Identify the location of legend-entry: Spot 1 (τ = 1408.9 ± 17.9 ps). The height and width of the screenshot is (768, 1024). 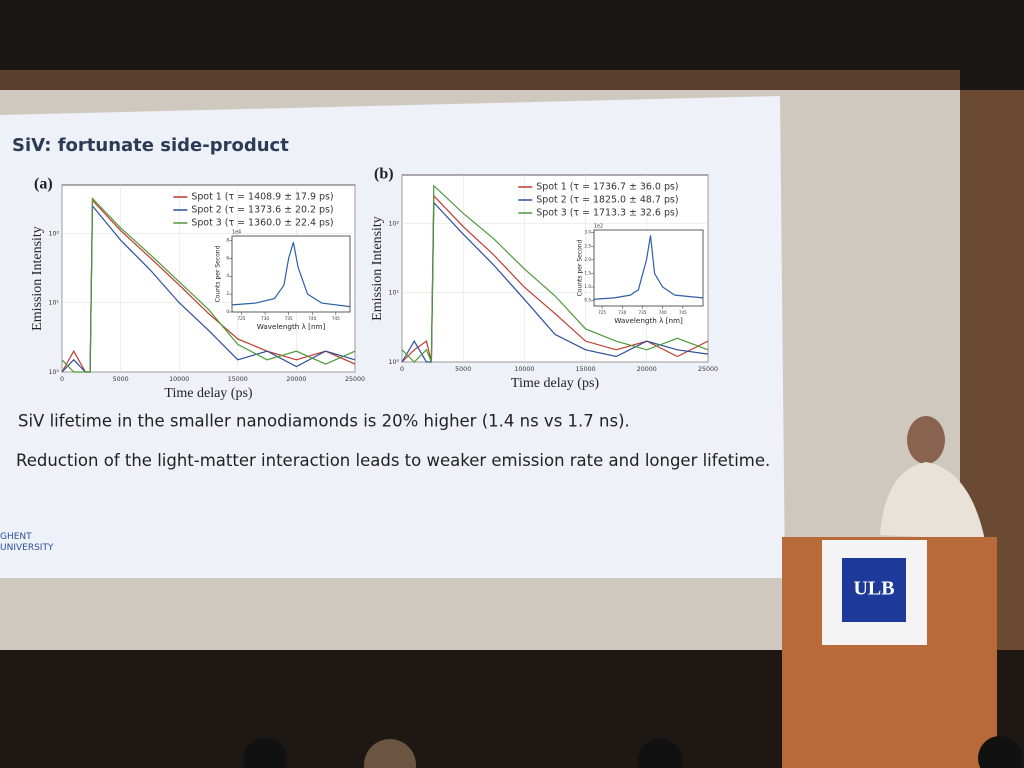
(262, 197).